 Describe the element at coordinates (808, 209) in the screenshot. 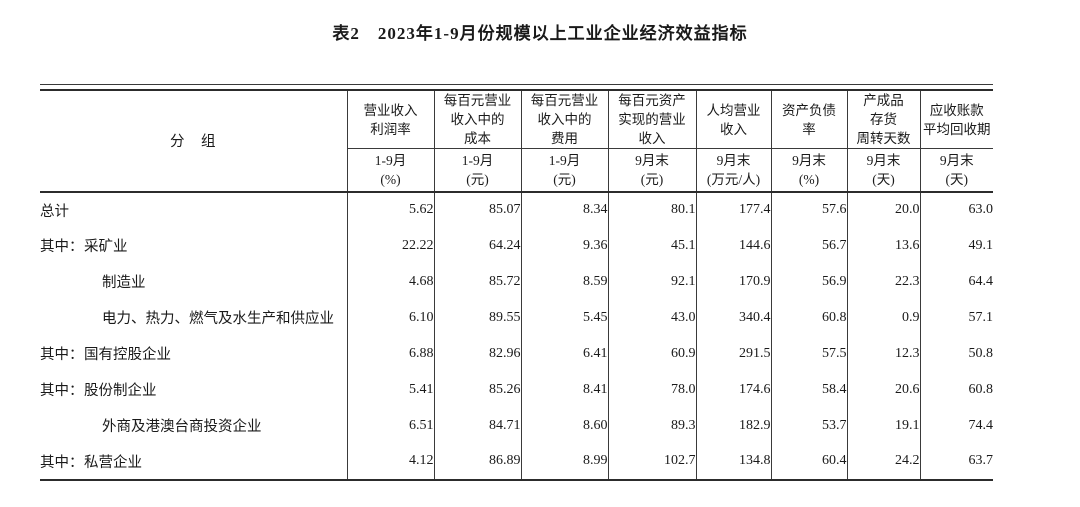

I see `value-cell: 57.6` at that location.